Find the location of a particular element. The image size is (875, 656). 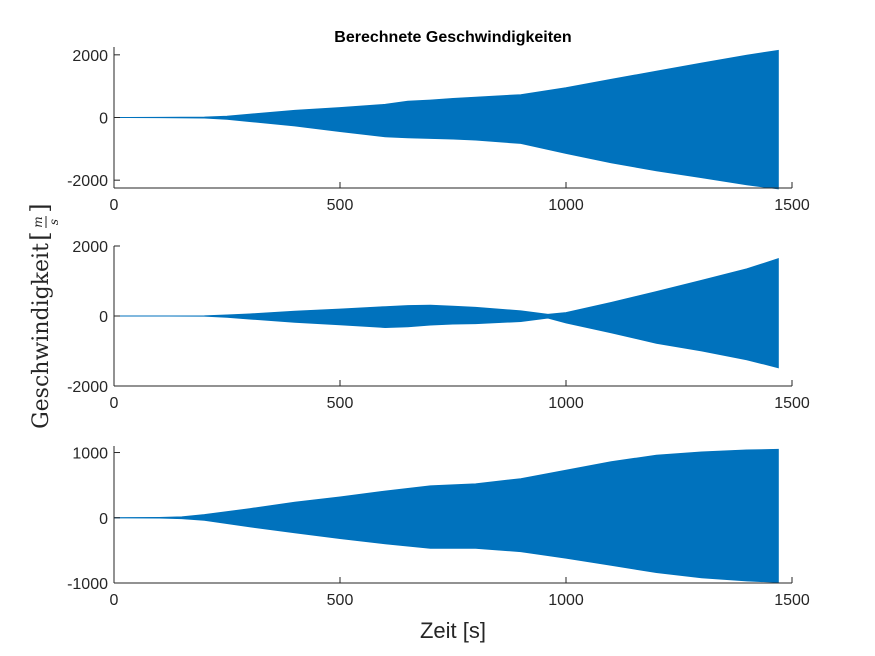

x-tick-label-1-0: 0 is located at coordinates (114, 205).